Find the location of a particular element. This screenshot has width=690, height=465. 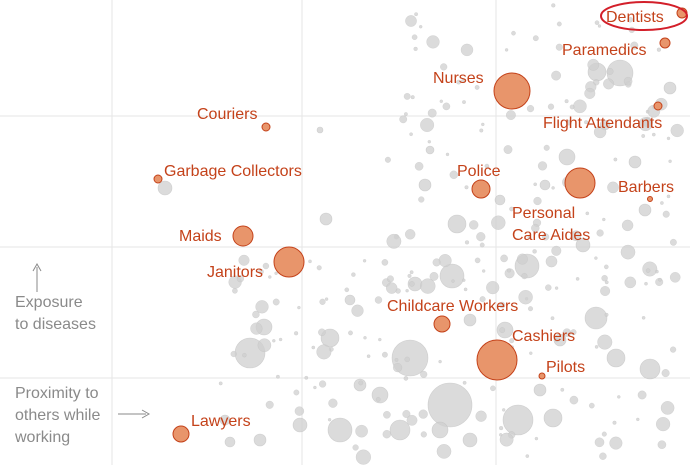

label-maids: Maids is located at coordinates (200, 236).